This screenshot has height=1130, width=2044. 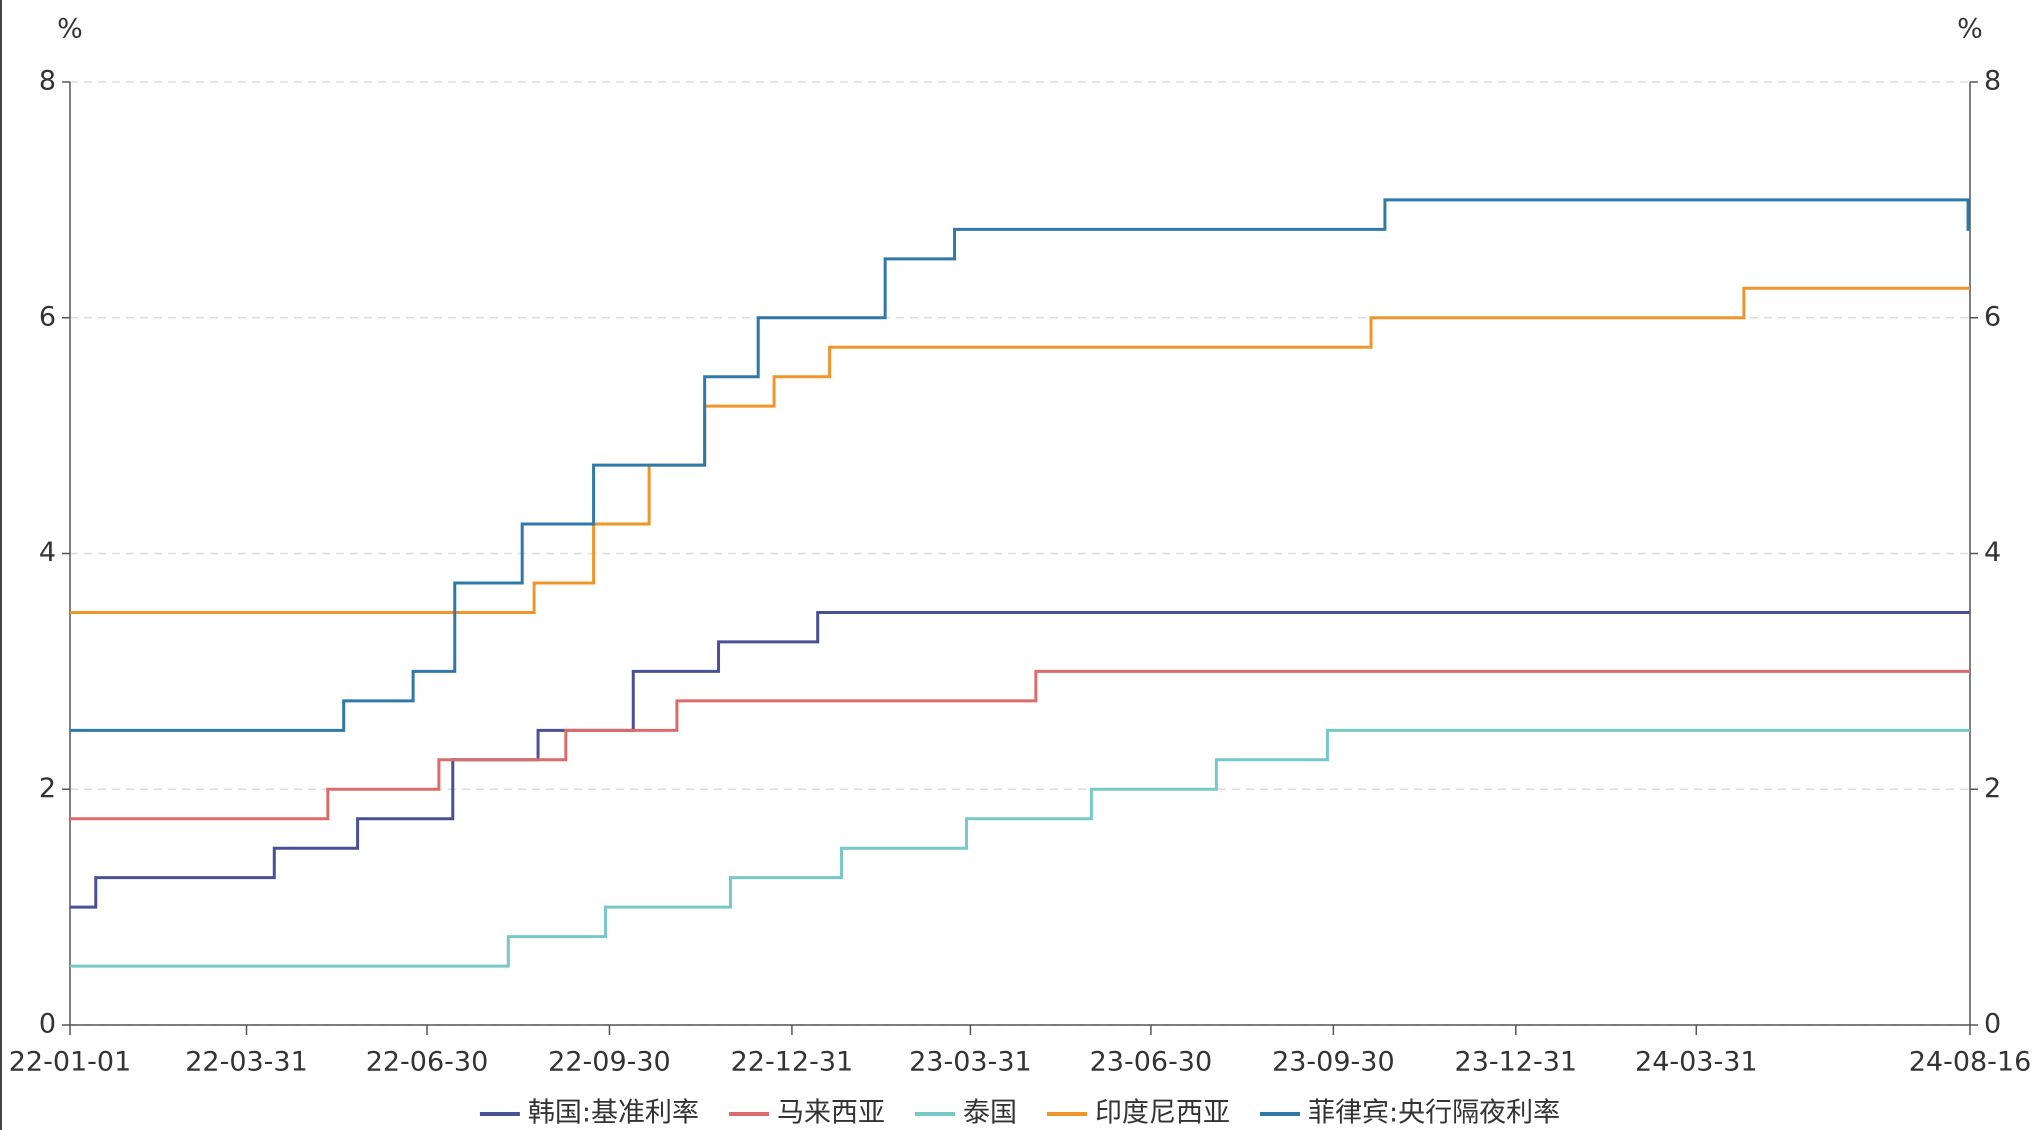 I want to click on y2-tick-label: 2, so click(x=1992, y=788).